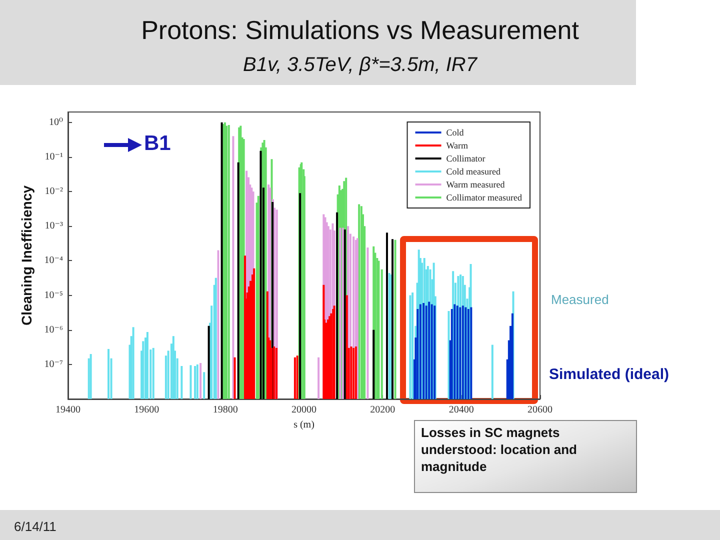  I want to click on y-tick-label: 10⁻⁴, so click(54, 260).